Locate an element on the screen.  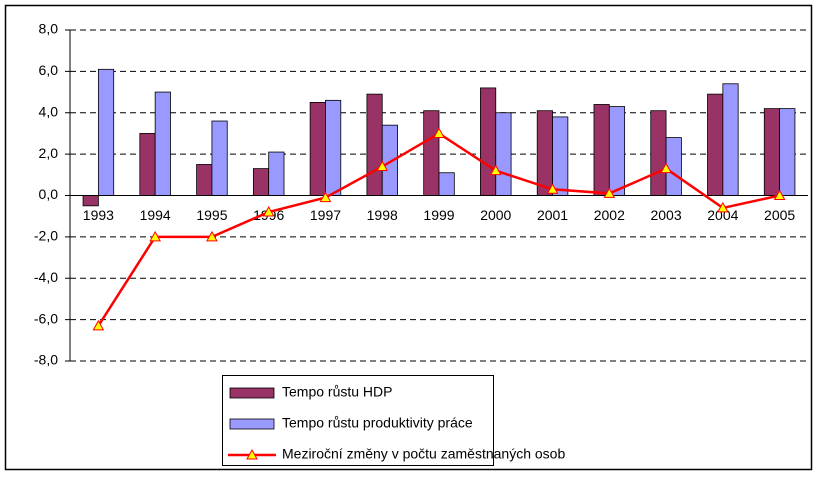
y-tick-label: 6,0 is located at coordinates (49, 70).